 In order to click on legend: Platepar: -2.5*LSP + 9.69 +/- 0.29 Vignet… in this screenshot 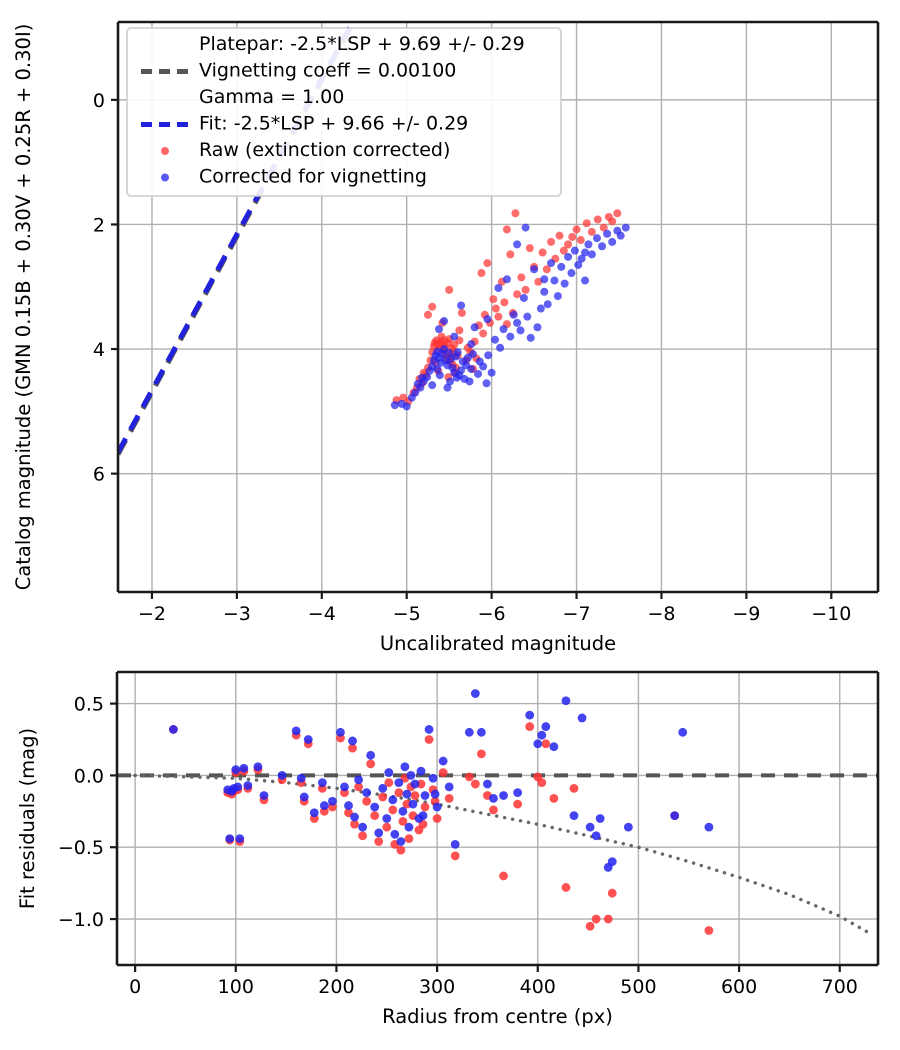, I will do `click(344, 112)`.